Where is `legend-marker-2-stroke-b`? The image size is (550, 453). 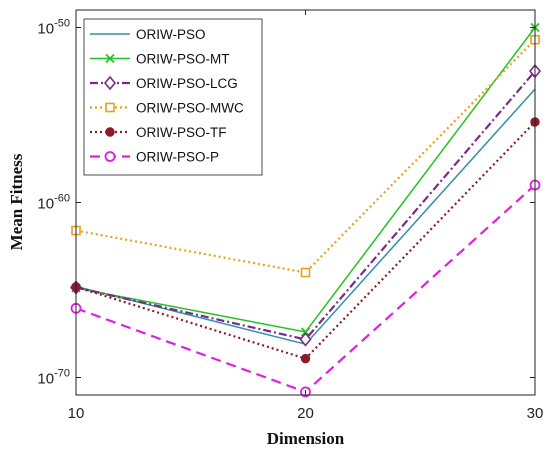
legend-marker-2-stroke-b is located at coordinates (110, 58).